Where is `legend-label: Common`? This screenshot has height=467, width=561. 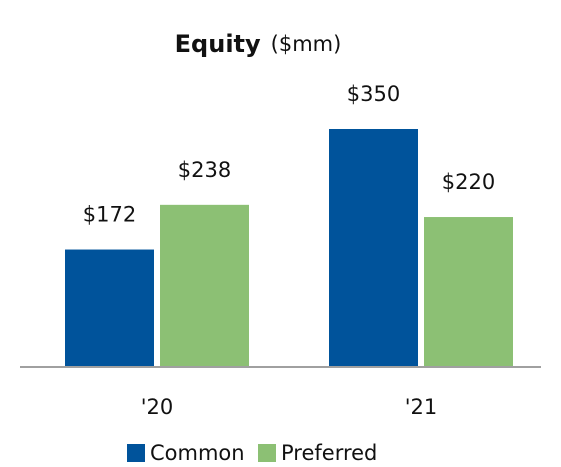 legend-label: Common is located at coordinates (197, 453).